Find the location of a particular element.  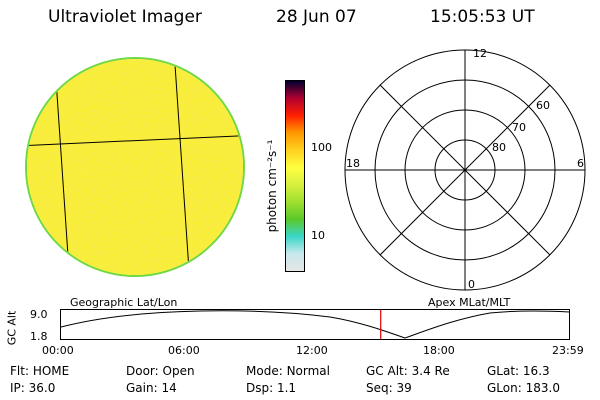

mlt-label-6: 6 is located at coordinates (580, 163).